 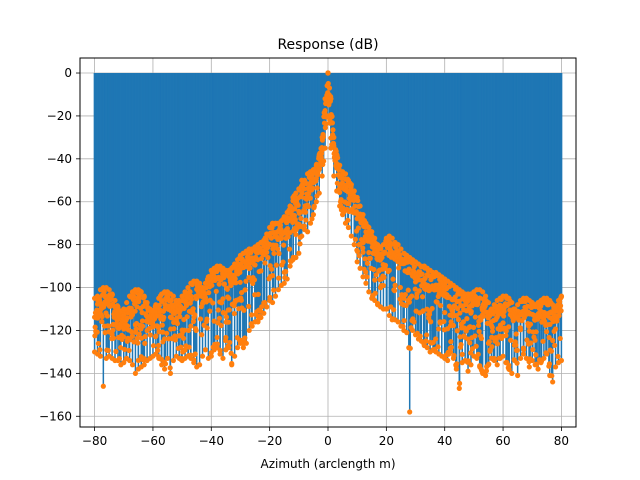 What do you see at coordinates (55, 330) in the screenshot?
I see `y-tick-label: −120` at bounding box center [55, 330].